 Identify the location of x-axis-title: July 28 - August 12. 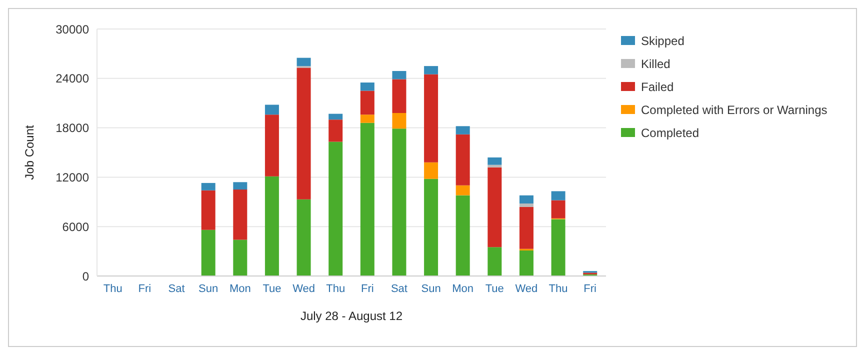
(351, 316).